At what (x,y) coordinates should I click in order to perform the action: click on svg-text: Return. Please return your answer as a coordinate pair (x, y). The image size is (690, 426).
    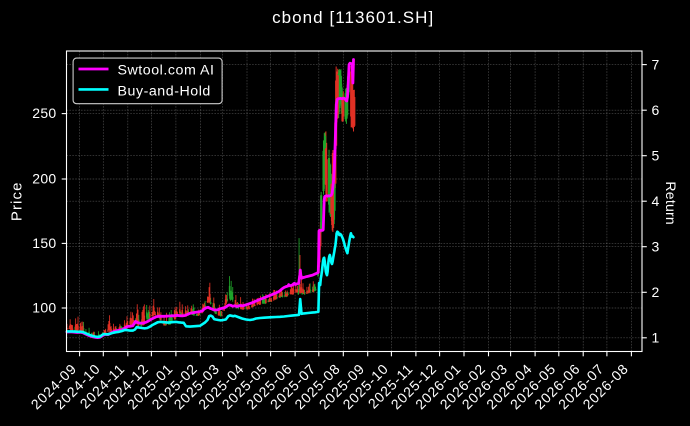
    Looking at the image, I should click on (671, 203).